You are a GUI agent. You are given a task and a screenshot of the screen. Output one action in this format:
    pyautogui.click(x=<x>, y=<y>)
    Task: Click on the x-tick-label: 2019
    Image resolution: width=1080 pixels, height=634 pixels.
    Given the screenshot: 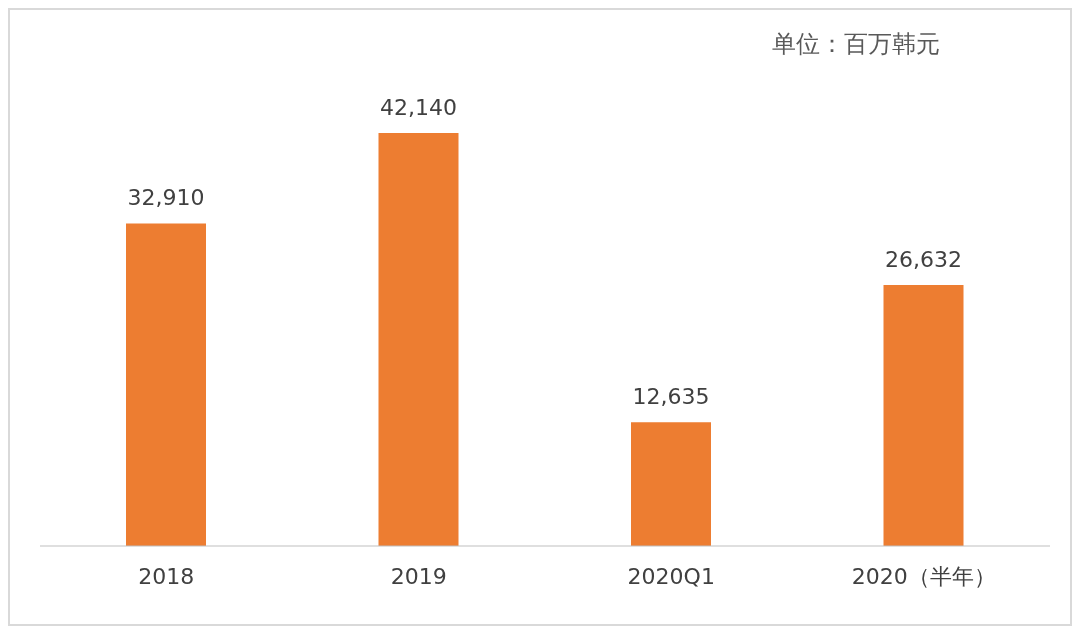 What is the action you would take?
    pyautogui.click(x=418, y=576)
    